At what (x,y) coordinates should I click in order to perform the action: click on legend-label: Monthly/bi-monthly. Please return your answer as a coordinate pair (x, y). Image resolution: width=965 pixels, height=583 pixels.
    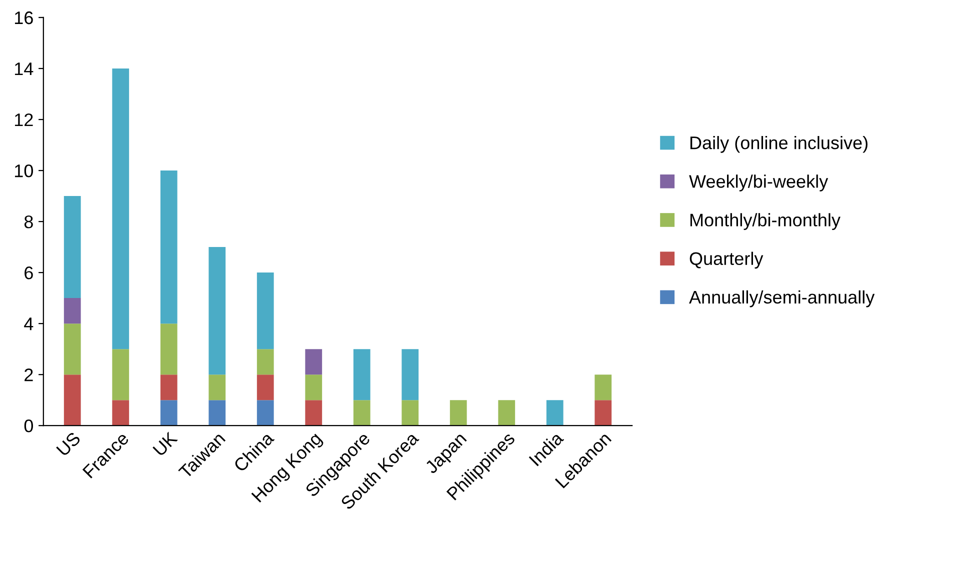
    Looking at the image, I should click on (765, 221).